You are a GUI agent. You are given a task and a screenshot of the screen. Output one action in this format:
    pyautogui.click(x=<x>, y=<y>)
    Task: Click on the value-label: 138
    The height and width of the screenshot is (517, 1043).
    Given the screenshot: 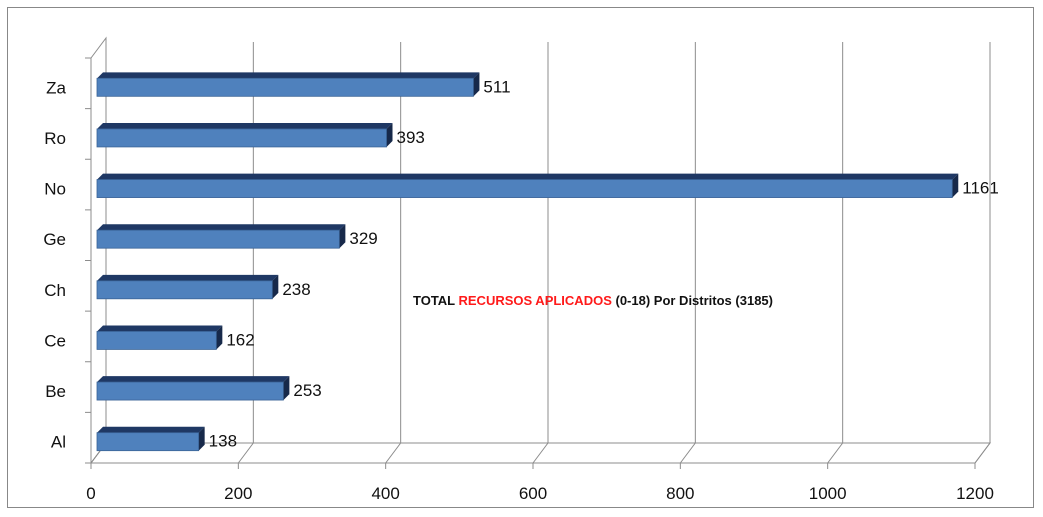 What is the action you would take?
    pyautogui.click(x=223, y=441)
    